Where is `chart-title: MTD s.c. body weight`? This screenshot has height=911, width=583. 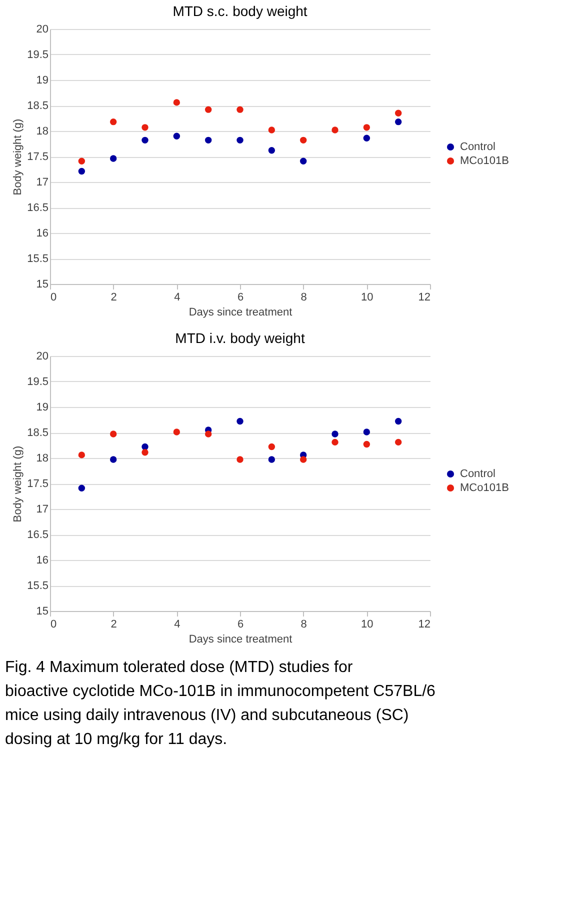
chart-title: MTD s.c. body weight is located at coordinates (240, 11).